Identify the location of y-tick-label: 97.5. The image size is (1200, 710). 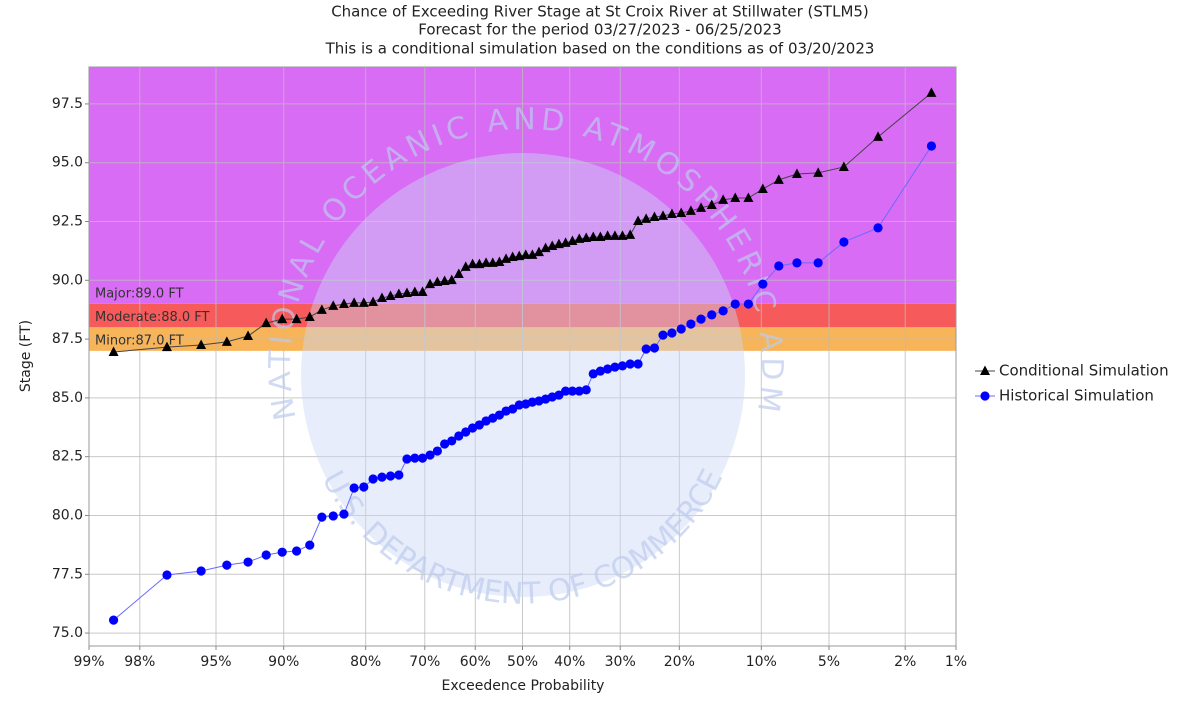
(67, 104).